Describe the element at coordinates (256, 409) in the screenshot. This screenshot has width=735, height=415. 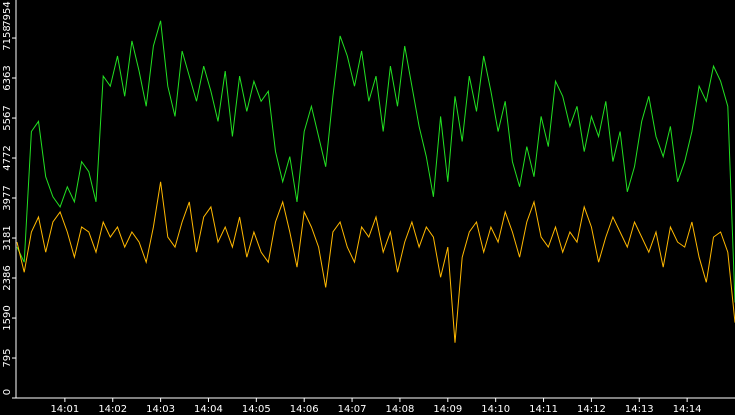
I see `x-tick-label: 14:05` at that location.